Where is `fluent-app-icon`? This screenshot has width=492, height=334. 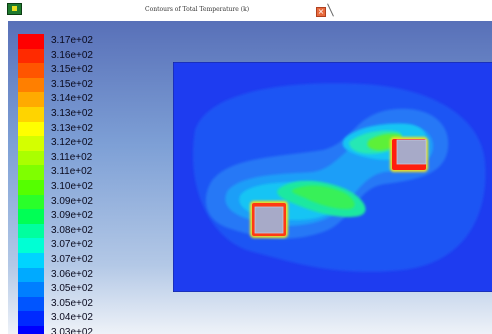 fluent-app-icon is located at coordinates (14, 9).